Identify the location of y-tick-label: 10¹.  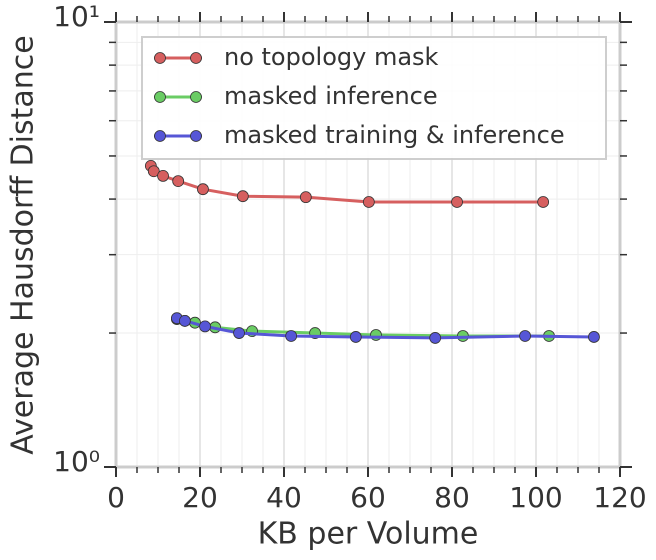
(76, 16).